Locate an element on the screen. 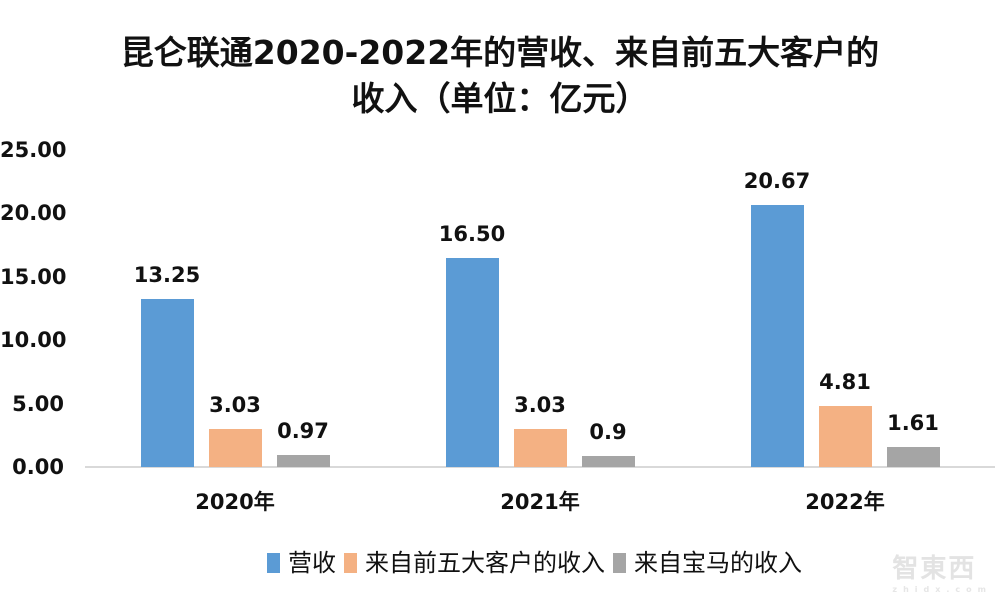 This screenshot has width=1000, height=600. data-label: 0.97 is located at coordinates (303, 430).